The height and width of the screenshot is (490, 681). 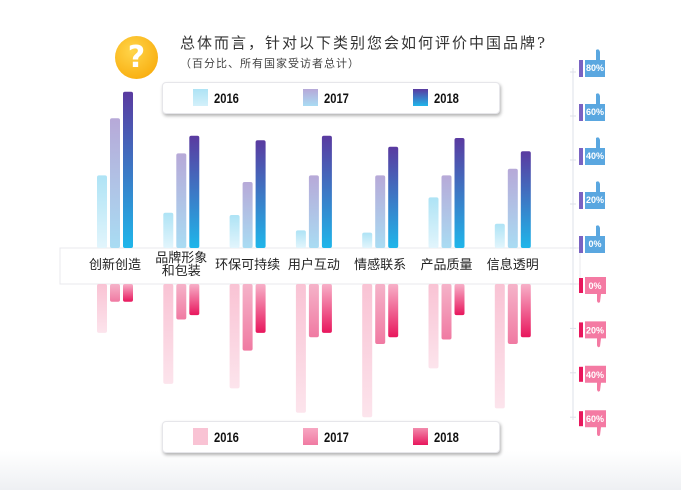 I want to click on legend-positive: 2016 2017 2018, so click(x=331, y=98).